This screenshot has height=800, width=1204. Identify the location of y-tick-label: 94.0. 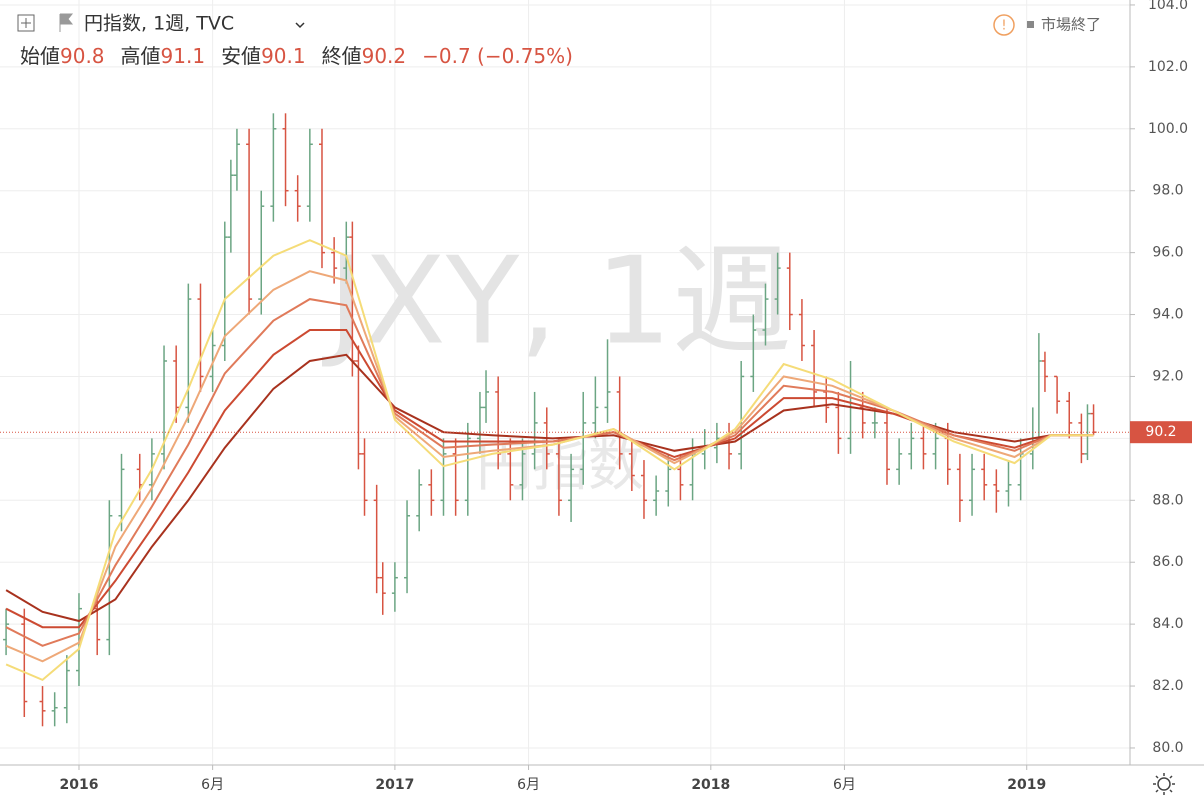
(1167, 315).